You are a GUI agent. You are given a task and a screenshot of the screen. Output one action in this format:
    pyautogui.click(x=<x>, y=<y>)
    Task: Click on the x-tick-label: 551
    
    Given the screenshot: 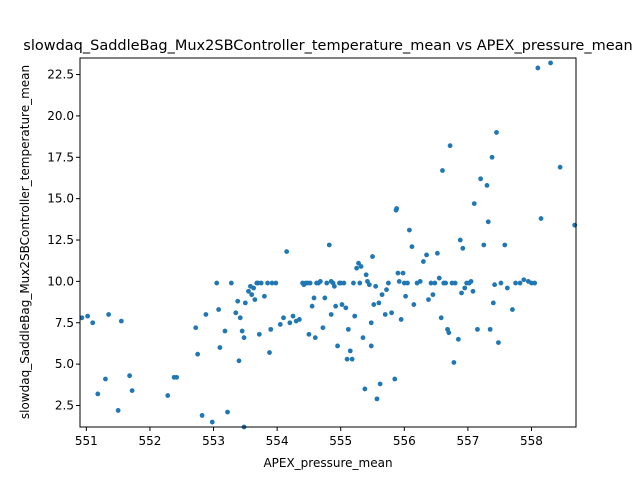 What is the action you would take?
    pyautogui.click(x=86, y=441)
    